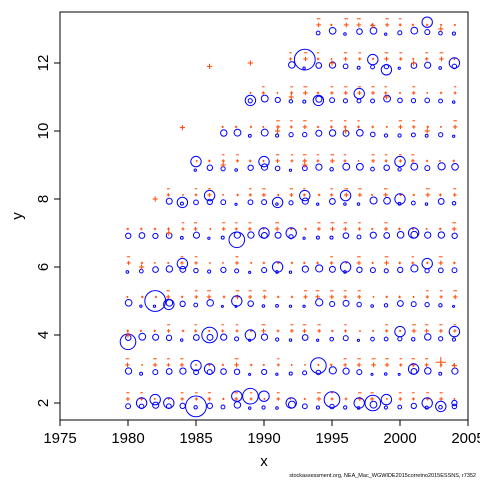 This screenshot has width=480, height=480. I want to click on x-axis: 1975 1980 1985 1990 1995 2000 2005, so click(261, 433).